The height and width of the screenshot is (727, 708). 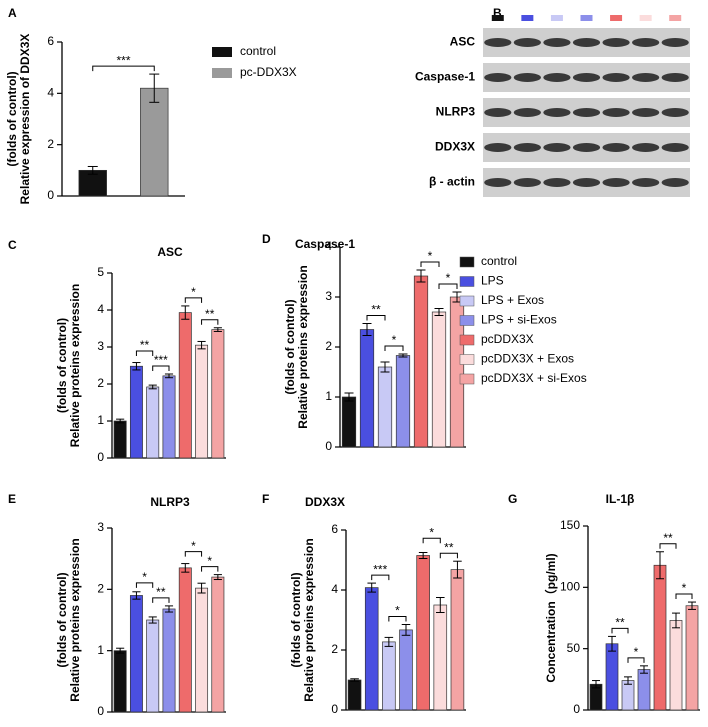 What do you see at coordinates (334, 529) in the screenshot?
I see `y-tick-label: 6` at bounding box center [334, 529].